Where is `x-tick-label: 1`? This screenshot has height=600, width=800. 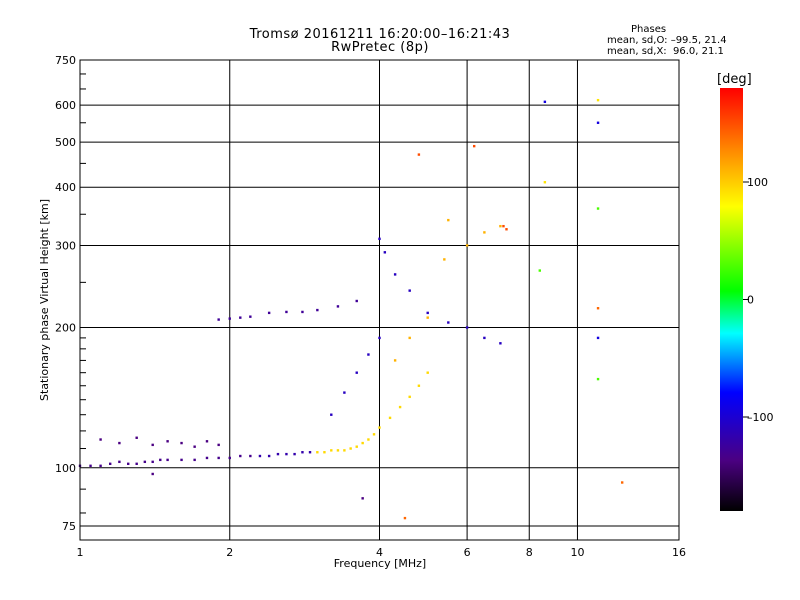
x-tick-label: 1 is located at coordinates (80, 552).